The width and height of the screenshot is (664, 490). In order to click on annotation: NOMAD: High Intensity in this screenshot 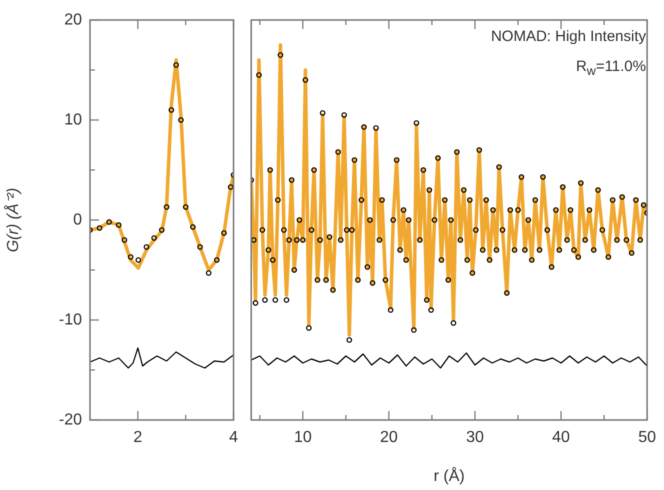, I will do `click(568, 36)`.